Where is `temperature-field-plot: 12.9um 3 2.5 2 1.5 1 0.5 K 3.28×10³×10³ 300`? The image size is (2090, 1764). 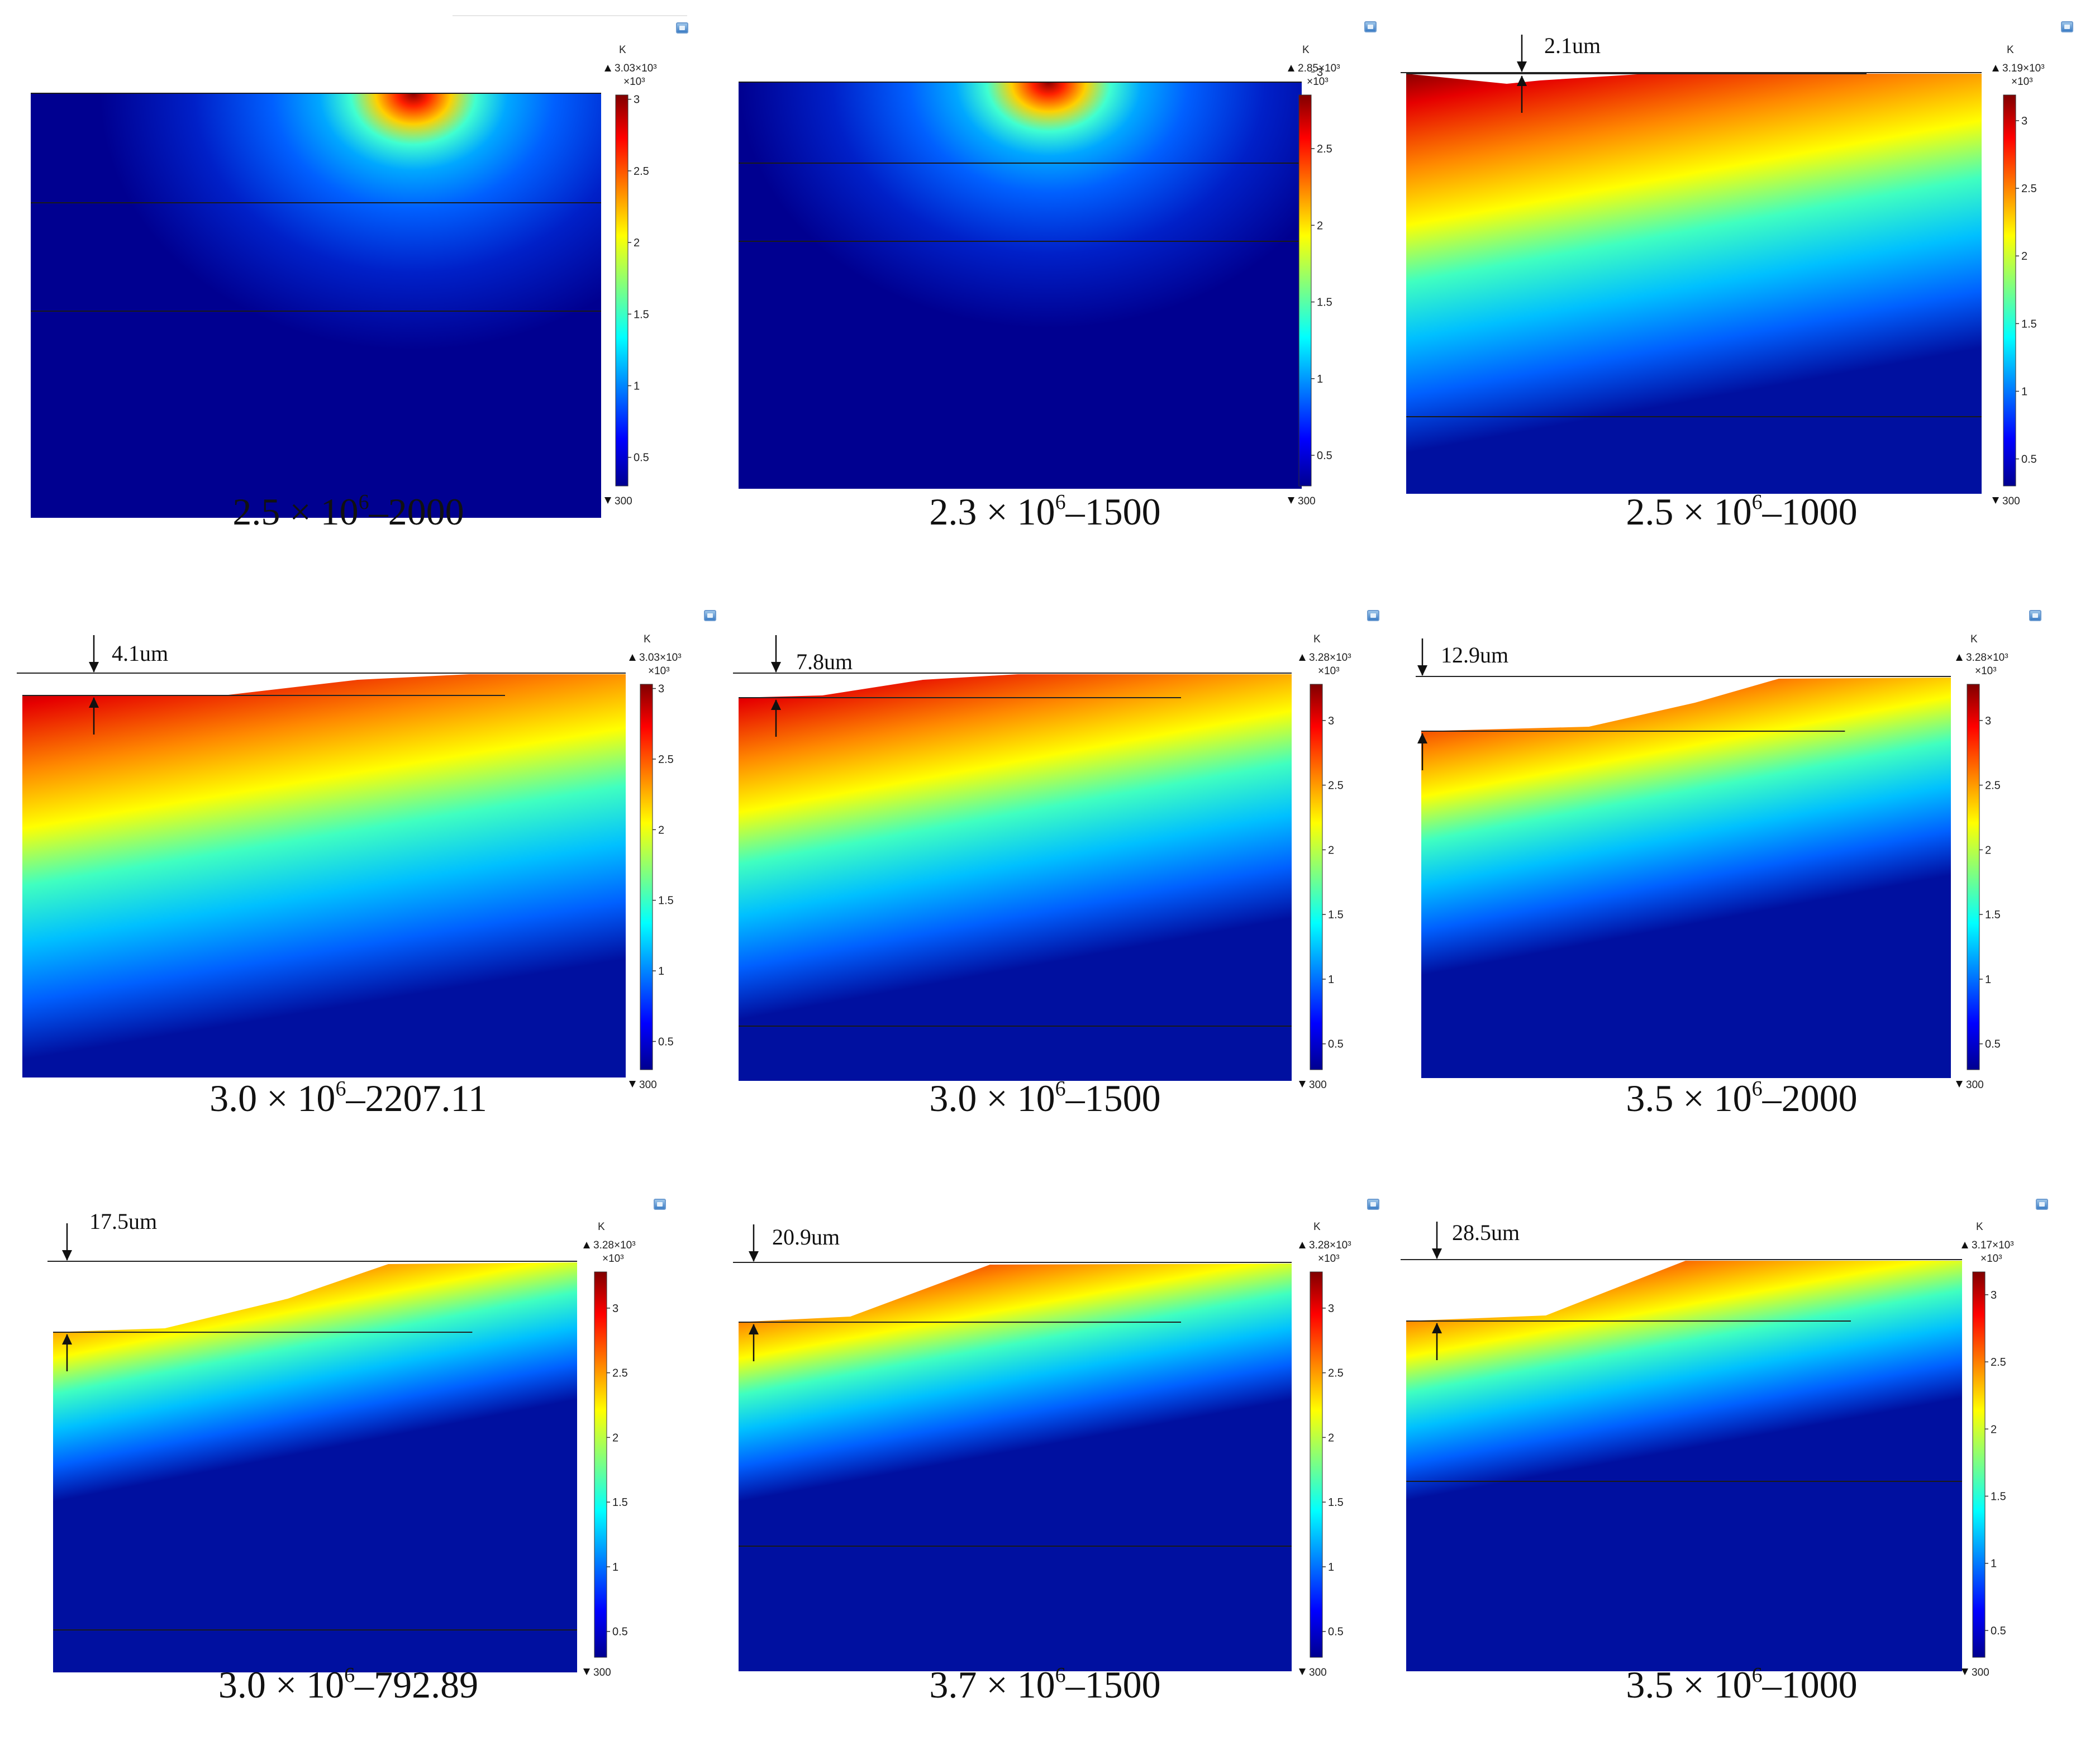
temperature-field-plot: 12.9um 3 2.5 2 1.5 1 0.5 K 3.28×10³×10³ 300 is located at coordinates (1712, 862).